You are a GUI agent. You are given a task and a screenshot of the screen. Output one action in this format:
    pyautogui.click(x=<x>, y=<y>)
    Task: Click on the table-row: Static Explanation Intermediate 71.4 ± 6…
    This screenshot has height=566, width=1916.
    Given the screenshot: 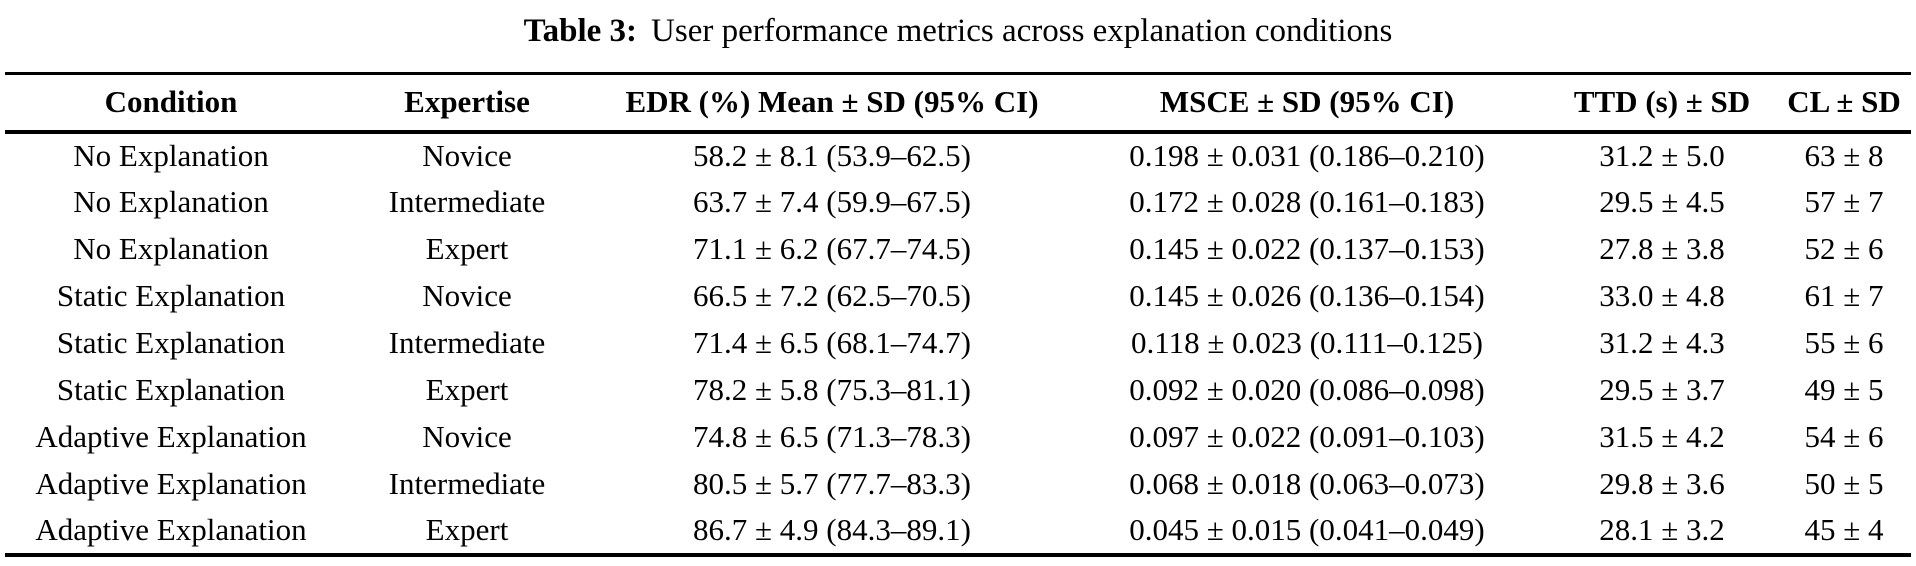 What is the action you would take?
    pyautogui.click(x=958, y=343)
    